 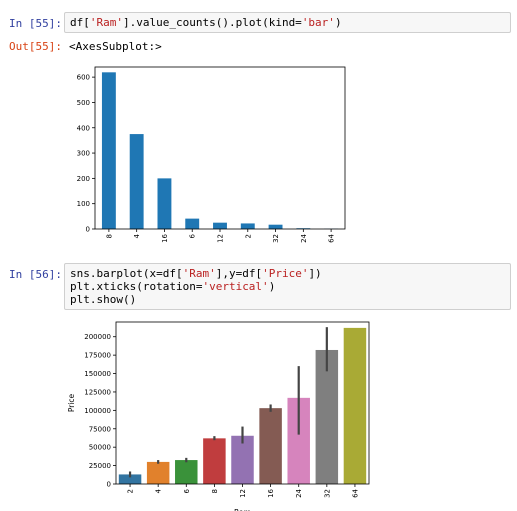 What do you see at coordinates (83, 128) in the screenshot?
I see `y-tick-label: 400` at bounding box center [83, 128].